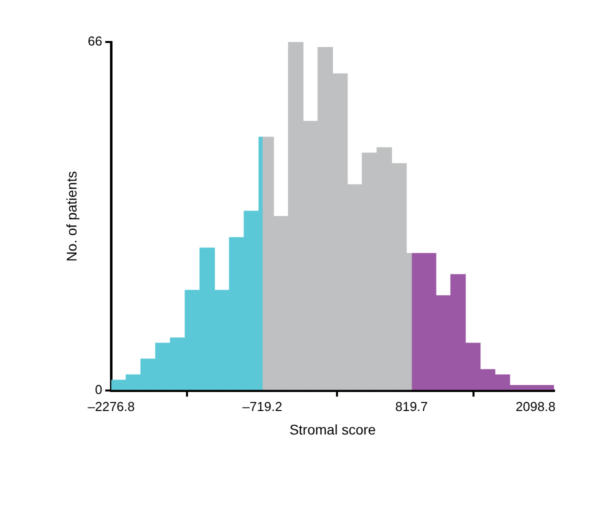  I want to click on y-tick-label: 0, so click(98, 390).